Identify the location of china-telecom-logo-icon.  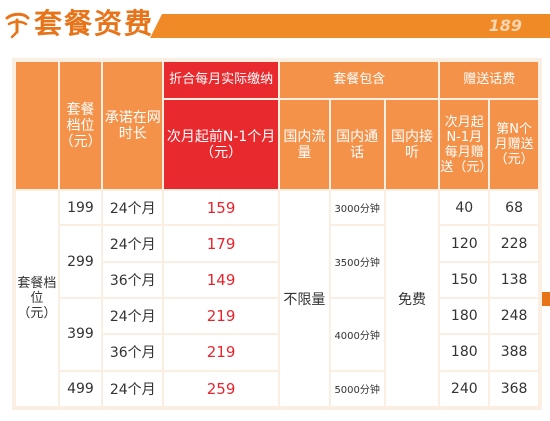
(17, 25).